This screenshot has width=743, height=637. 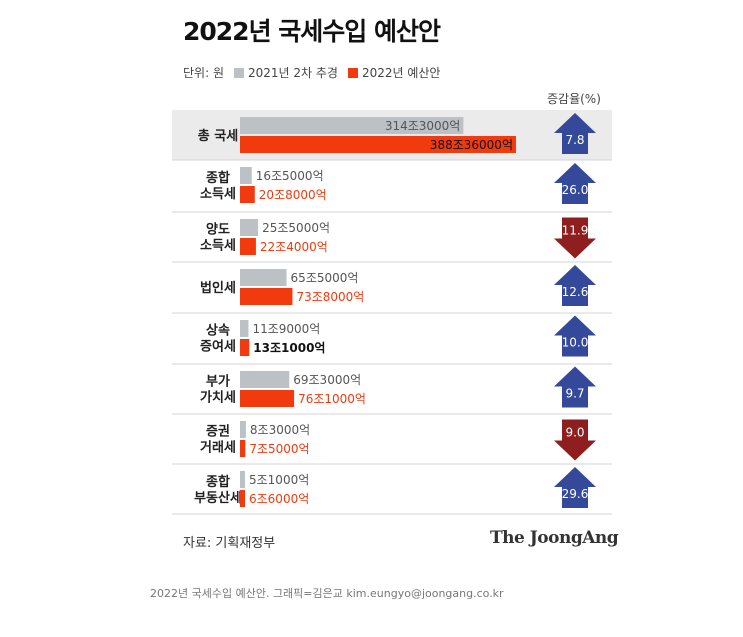 I want to click on brand-logo: The JoongAng, so click(x=554, y=538).